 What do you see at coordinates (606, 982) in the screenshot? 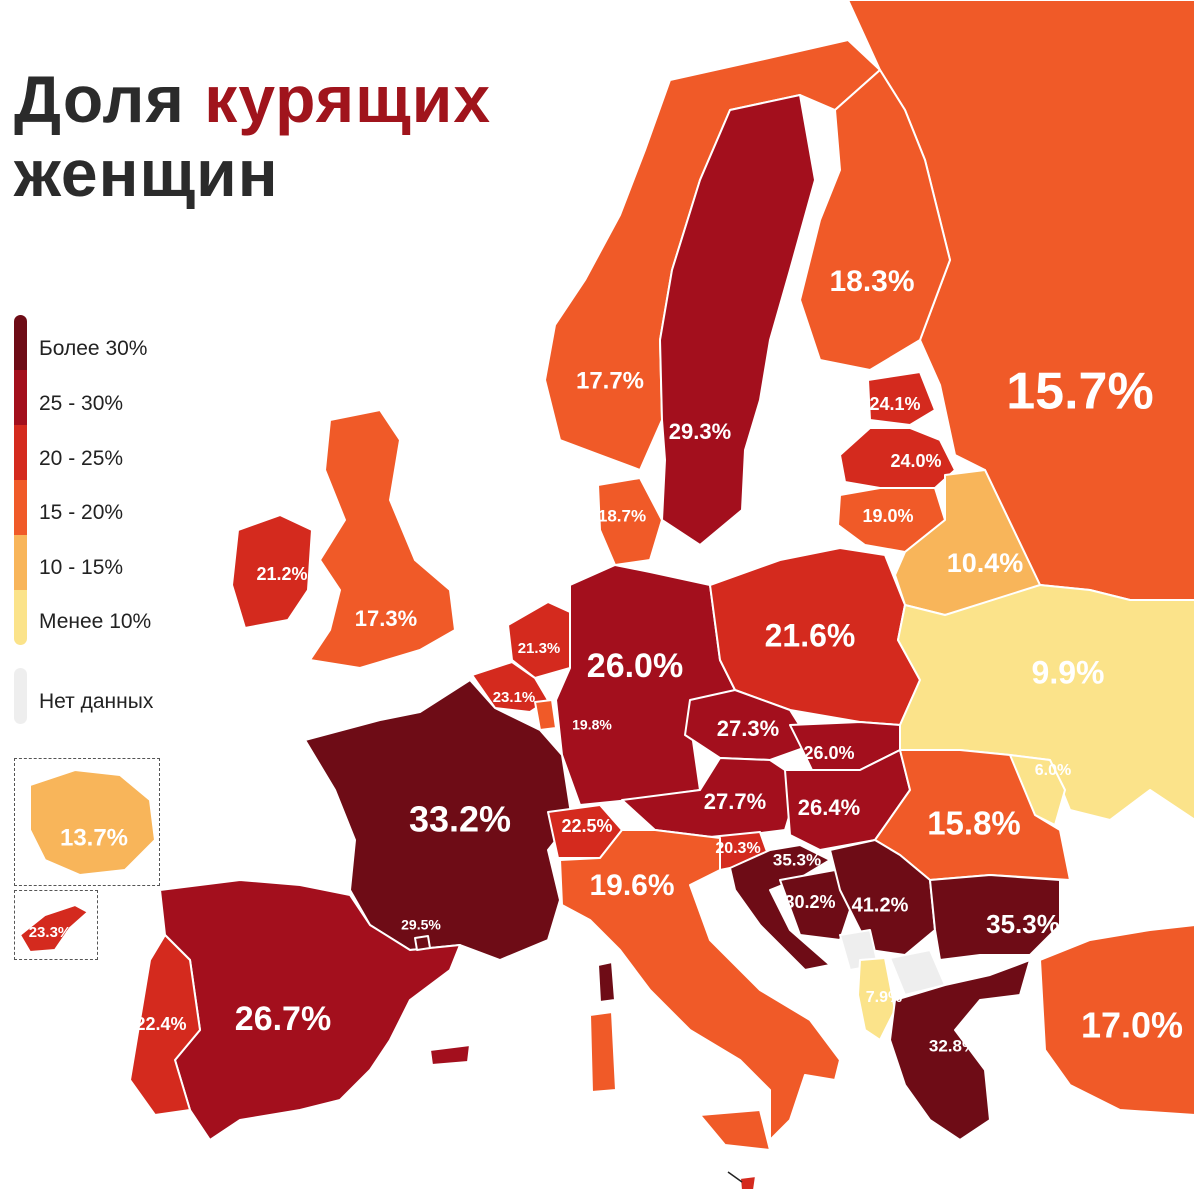
I see `region-corsica` at bounding box center [606, 982].